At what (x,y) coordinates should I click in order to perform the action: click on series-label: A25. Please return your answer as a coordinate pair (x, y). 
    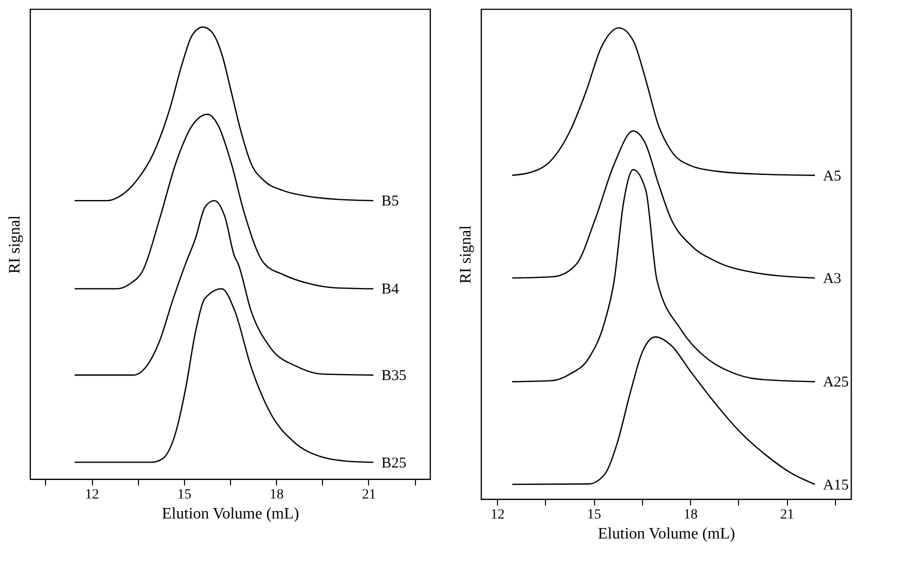
    Looking at the image, I should click on (835, 382).